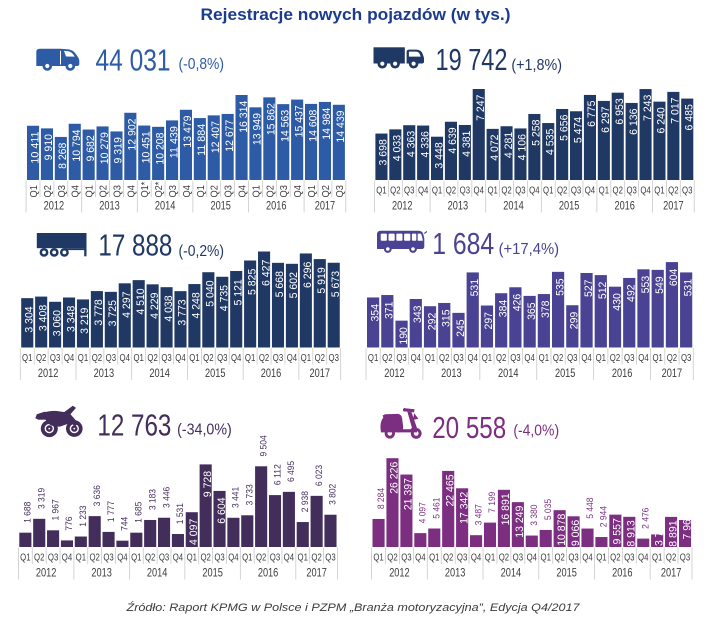  Describe the element at coordinates (590, 508) in the screenshot. I see `svg-text: 5 448` at that location.